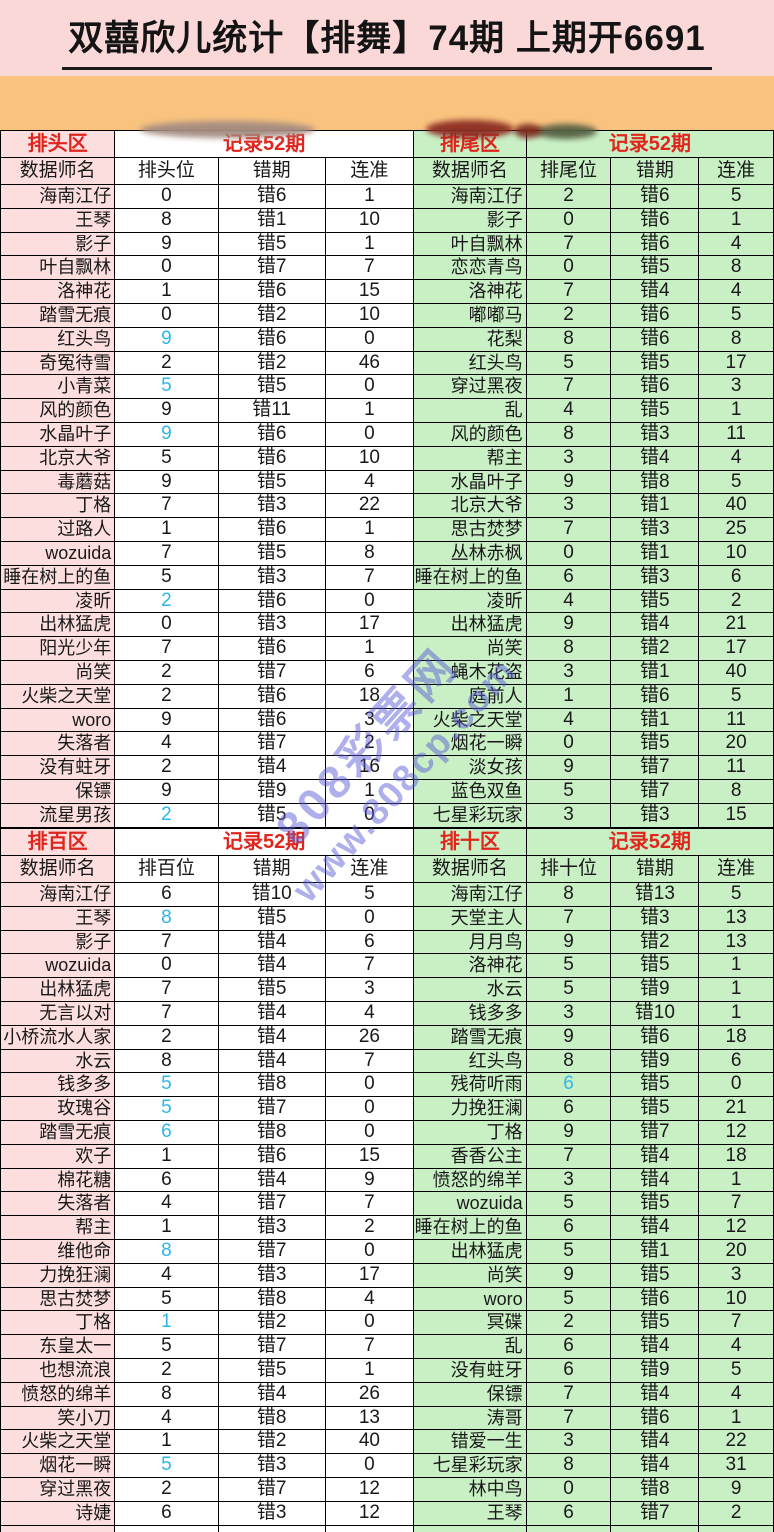 The height and width of the screenshot is (1532, 774). Describe the element at coordinates (736, 720) in the screenshot. I see `value-cell: 11` at that location.